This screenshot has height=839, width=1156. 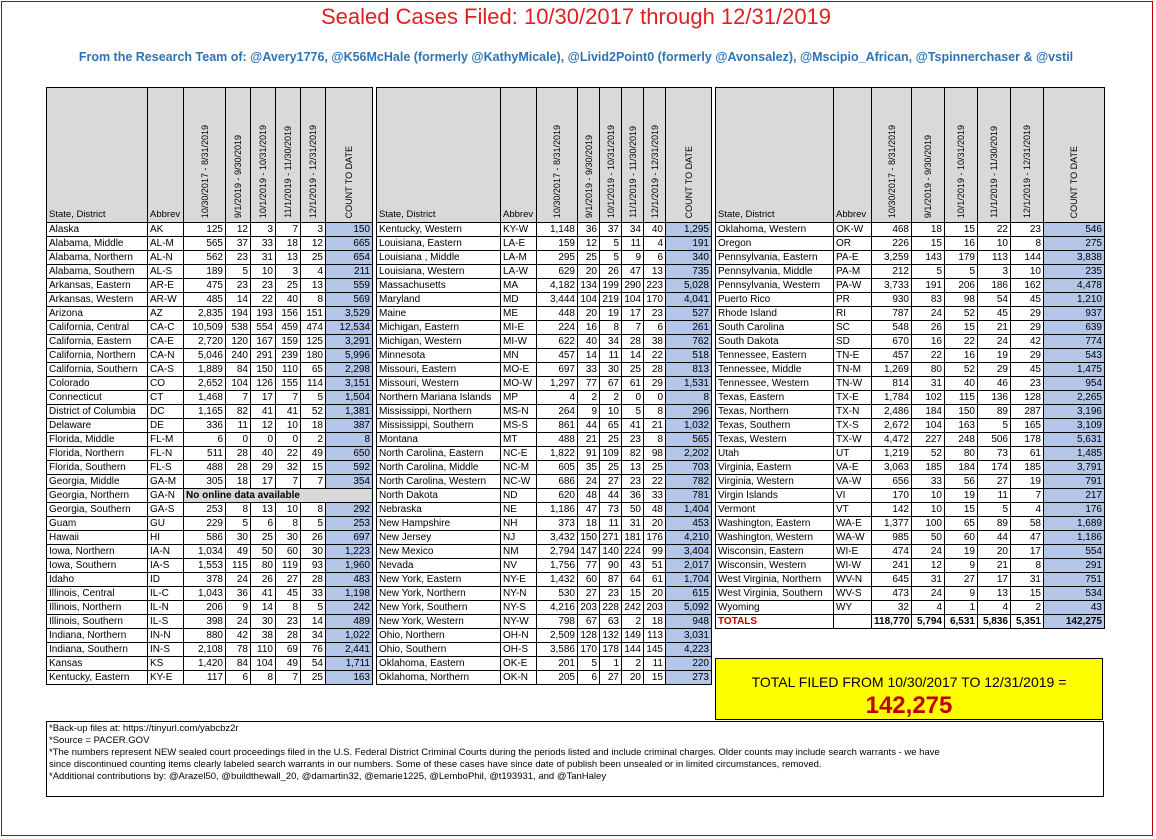 I want to click on period-value-cell: 291, so click(x=263, y=355).